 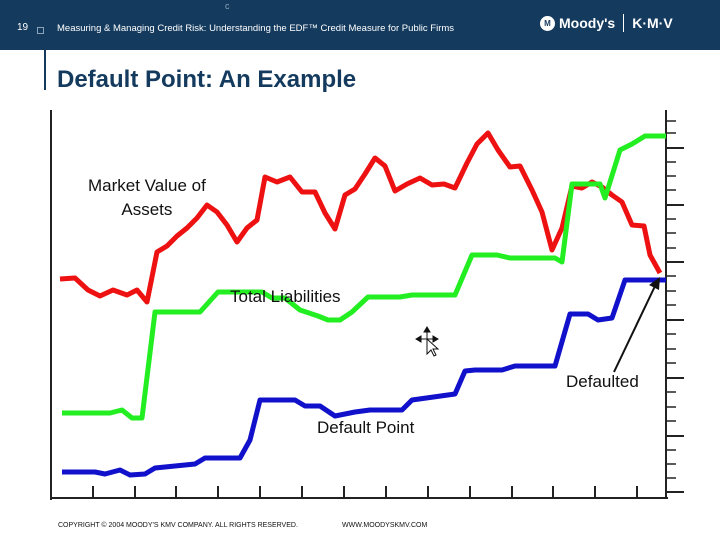 I want to click on defaulted-arrowhead-icon, so click(x=654, y=283).